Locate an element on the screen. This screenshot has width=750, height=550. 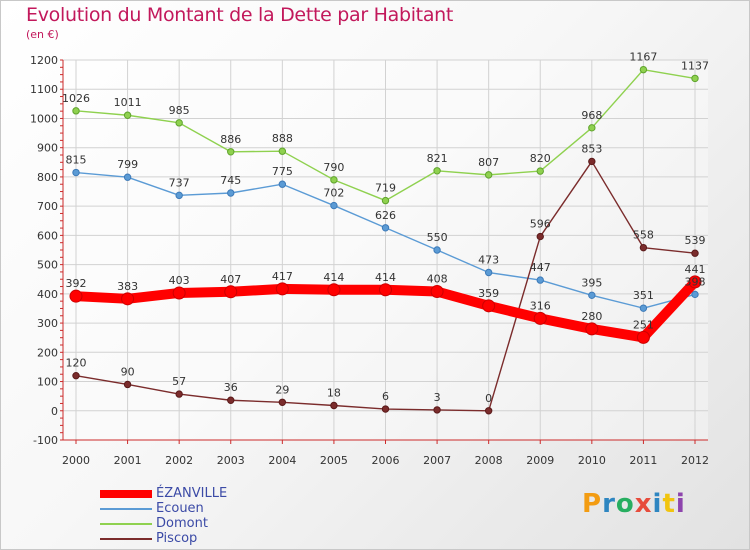
y-tick-label: 800 is located at coordinates (47, 177).